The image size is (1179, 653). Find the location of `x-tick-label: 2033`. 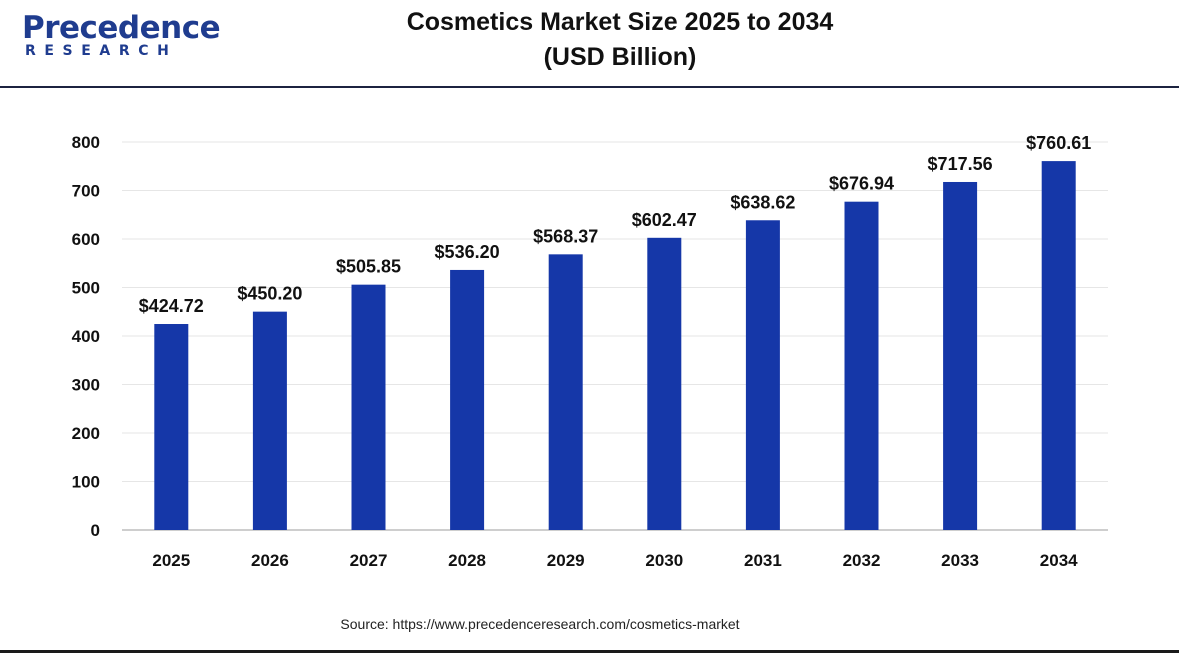

x-tick-label: 2033 is located at coordinates (960, 560).